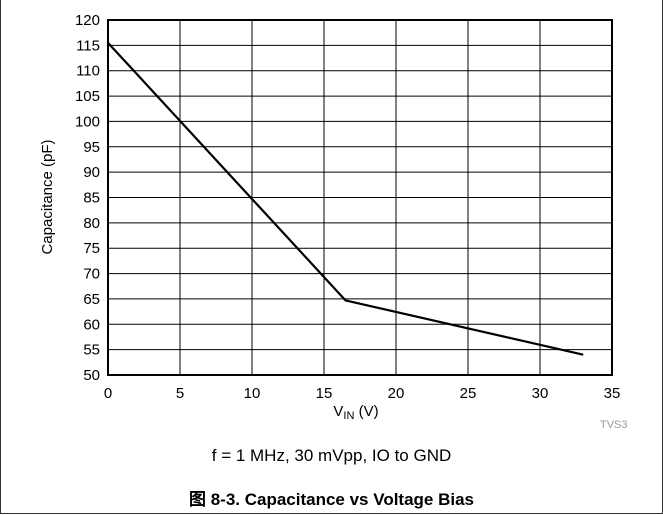 Image resolution: width=663 pixels, height=515 pixels. What do you see at coordinates (91, 147) in the screenshot?
I see `y-tick-label: 95` at bounding box center [91, 147].